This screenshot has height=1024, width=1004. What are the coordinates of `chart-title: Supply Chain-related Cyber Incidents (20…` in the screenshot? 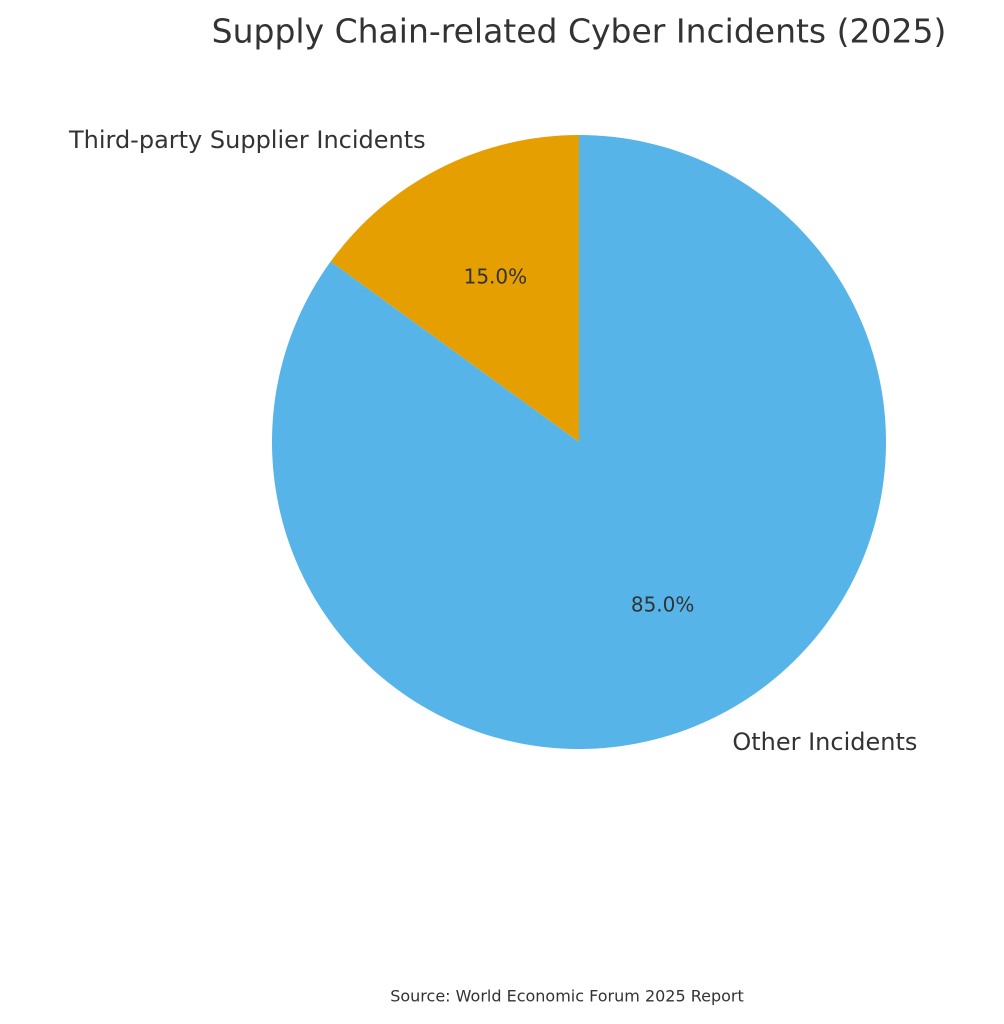 It's located at (579, 31).